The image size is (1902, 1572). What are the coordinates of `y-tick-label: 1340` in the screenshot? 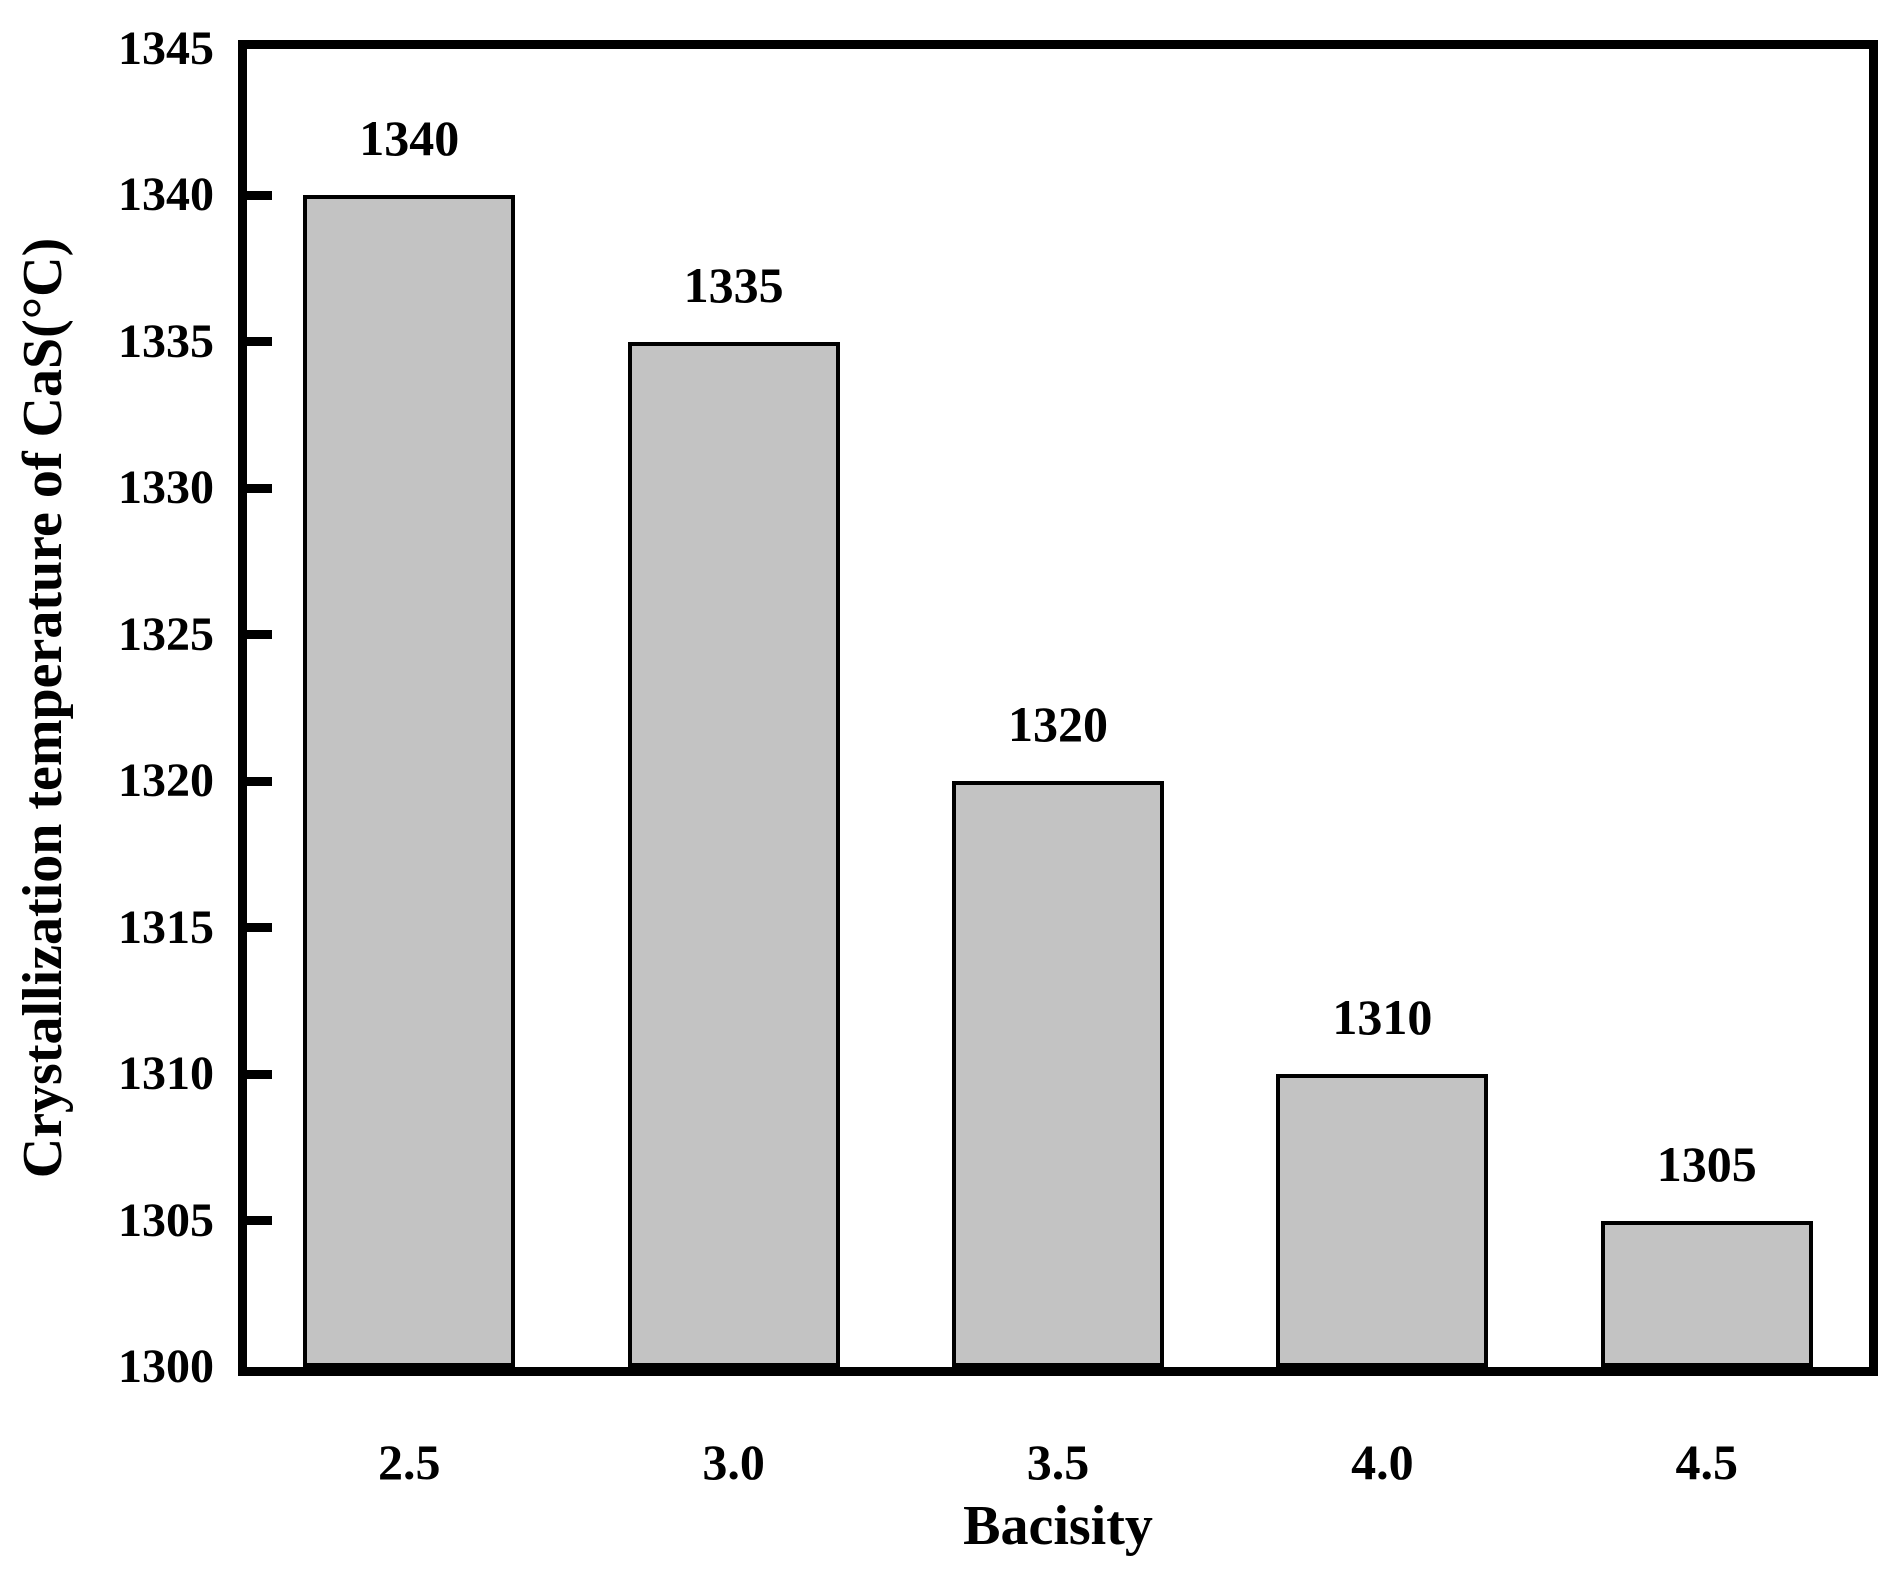 It's located at (166, 195).